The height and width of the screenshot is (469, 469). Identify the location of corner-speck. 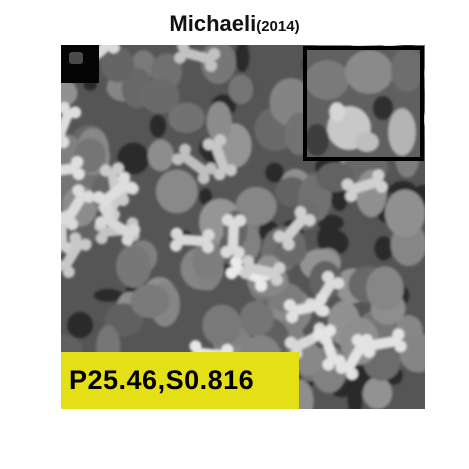
(76, 58).